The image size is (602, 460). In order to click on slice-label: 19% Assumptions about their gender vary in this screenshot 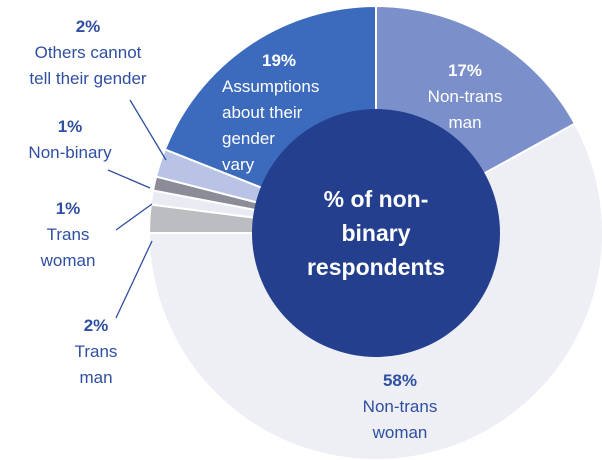, I will do `click(270, 113)`.